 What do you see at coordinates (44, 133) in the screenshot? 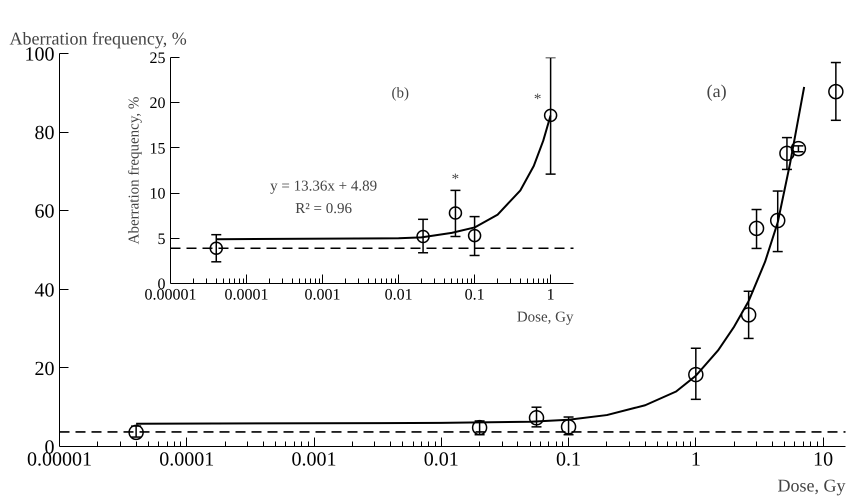
I see `y-tick-label: 80` at bounding box center [44, 133].